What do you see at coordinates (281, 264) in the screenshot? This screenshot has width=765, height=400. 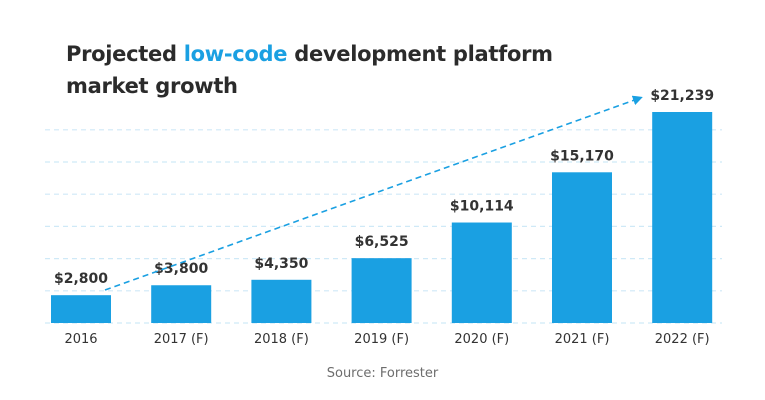 I see `data-label: $4,350` at bounding box center [281, 264].